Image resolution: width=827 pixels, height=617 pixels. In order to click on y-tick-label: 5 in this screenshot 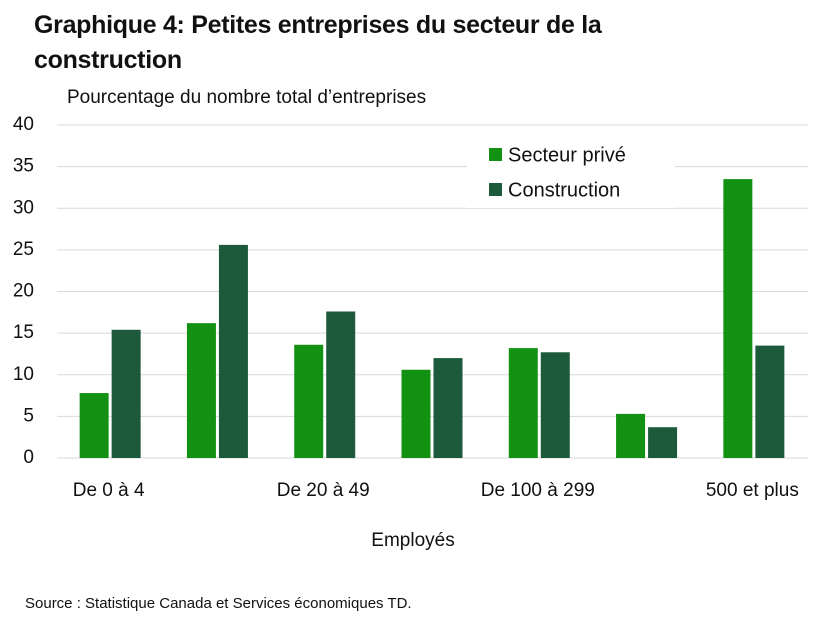, I will do `click(28, 415)`.